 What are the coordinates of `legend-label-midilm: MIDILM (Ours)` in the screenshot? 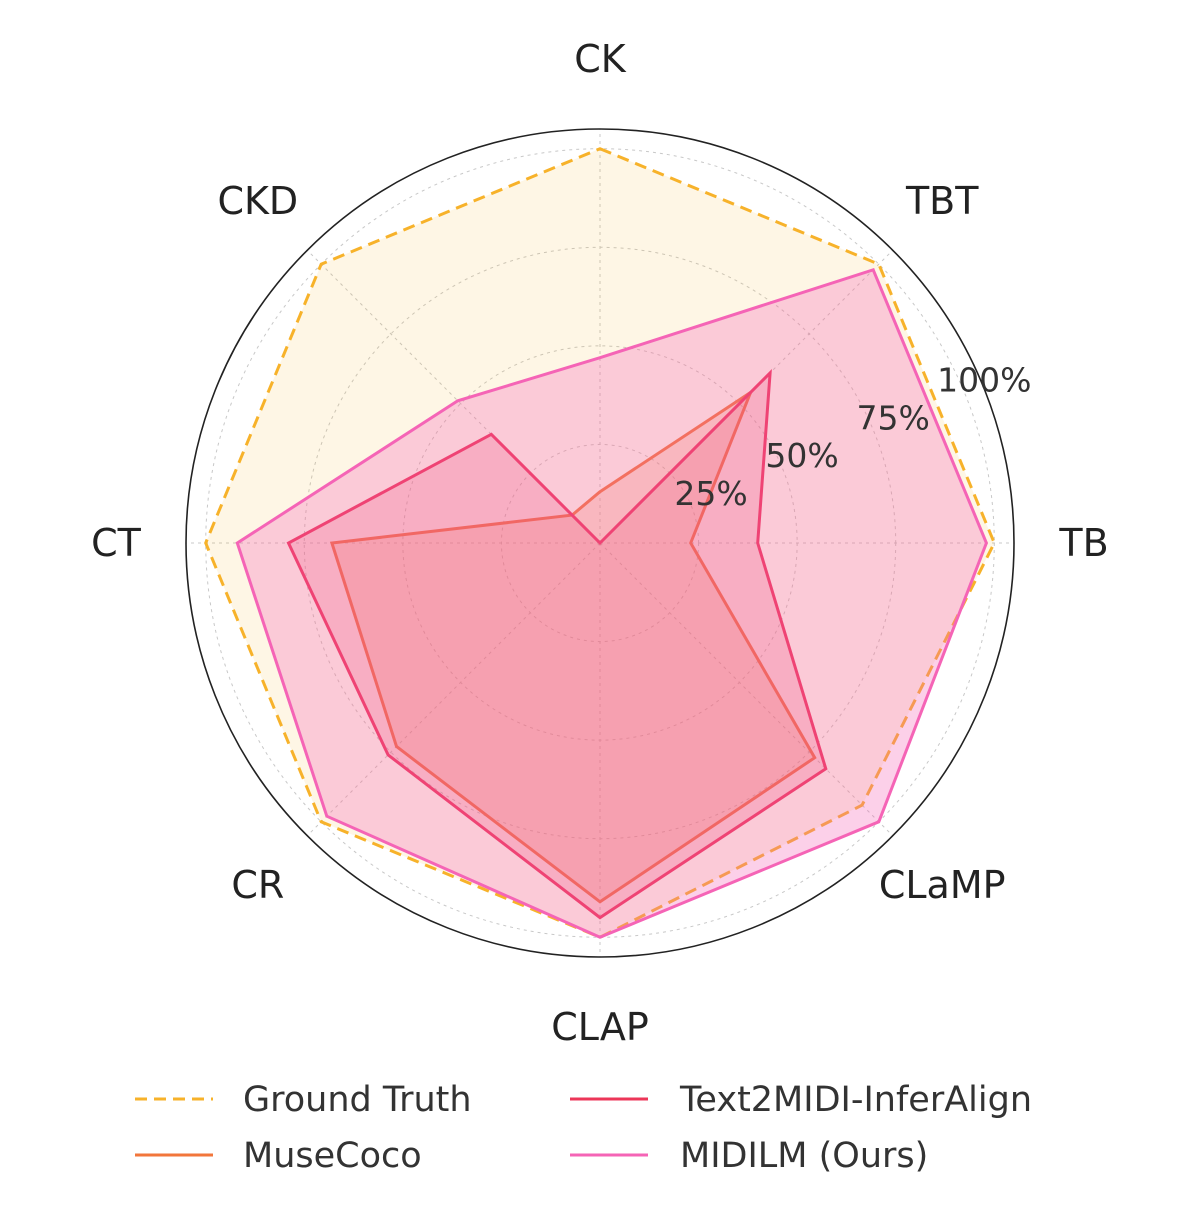 It's located at (804, 1156).